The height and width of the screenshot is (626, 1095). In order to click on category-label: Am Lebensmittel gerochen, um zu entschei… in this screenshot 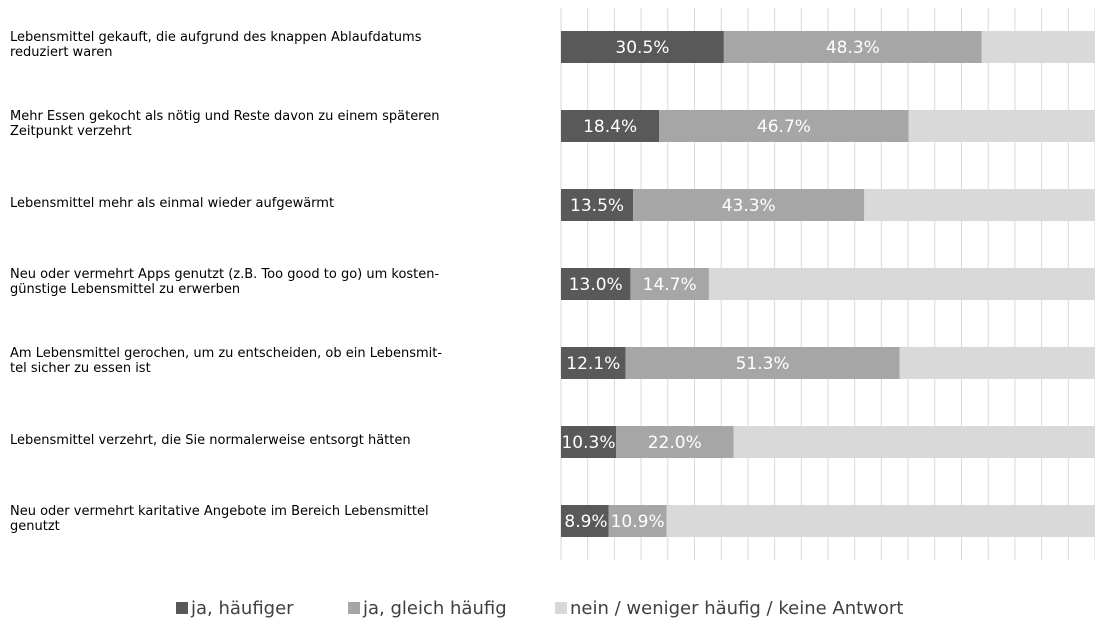, I will do `click(226, 361)`.